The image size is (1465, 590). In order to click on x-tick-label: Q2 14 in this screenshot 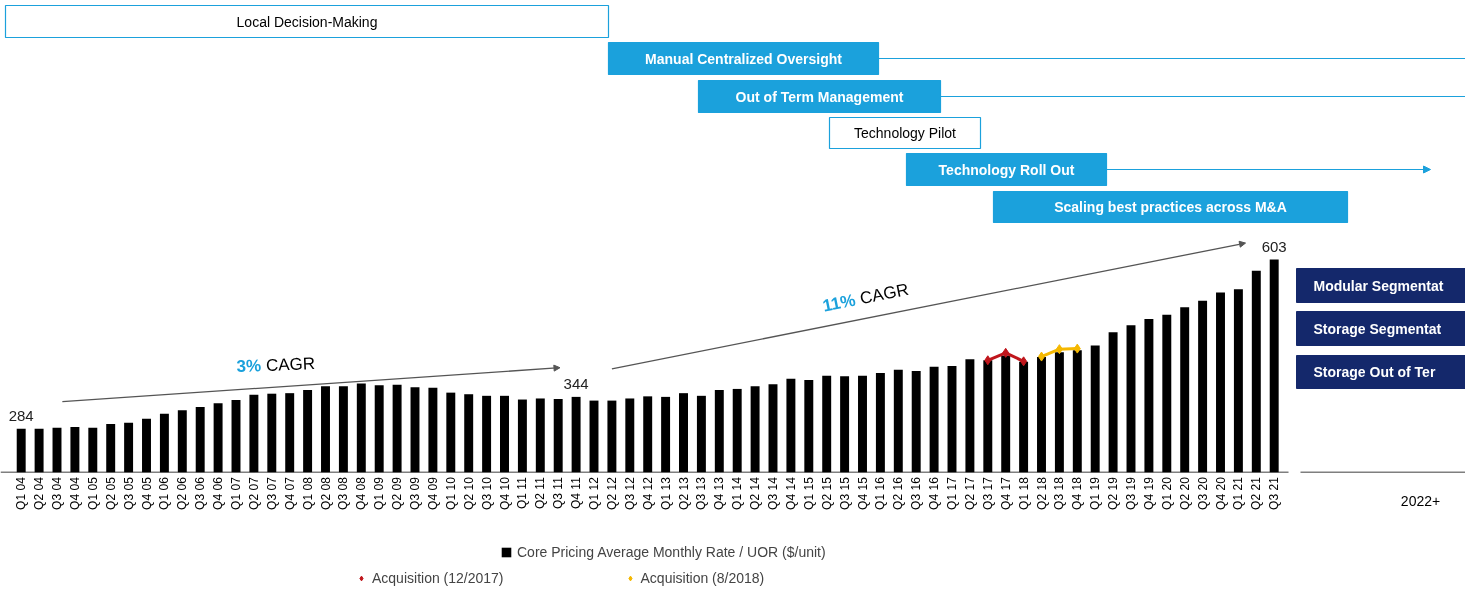, I will do `click(755, 493)`.